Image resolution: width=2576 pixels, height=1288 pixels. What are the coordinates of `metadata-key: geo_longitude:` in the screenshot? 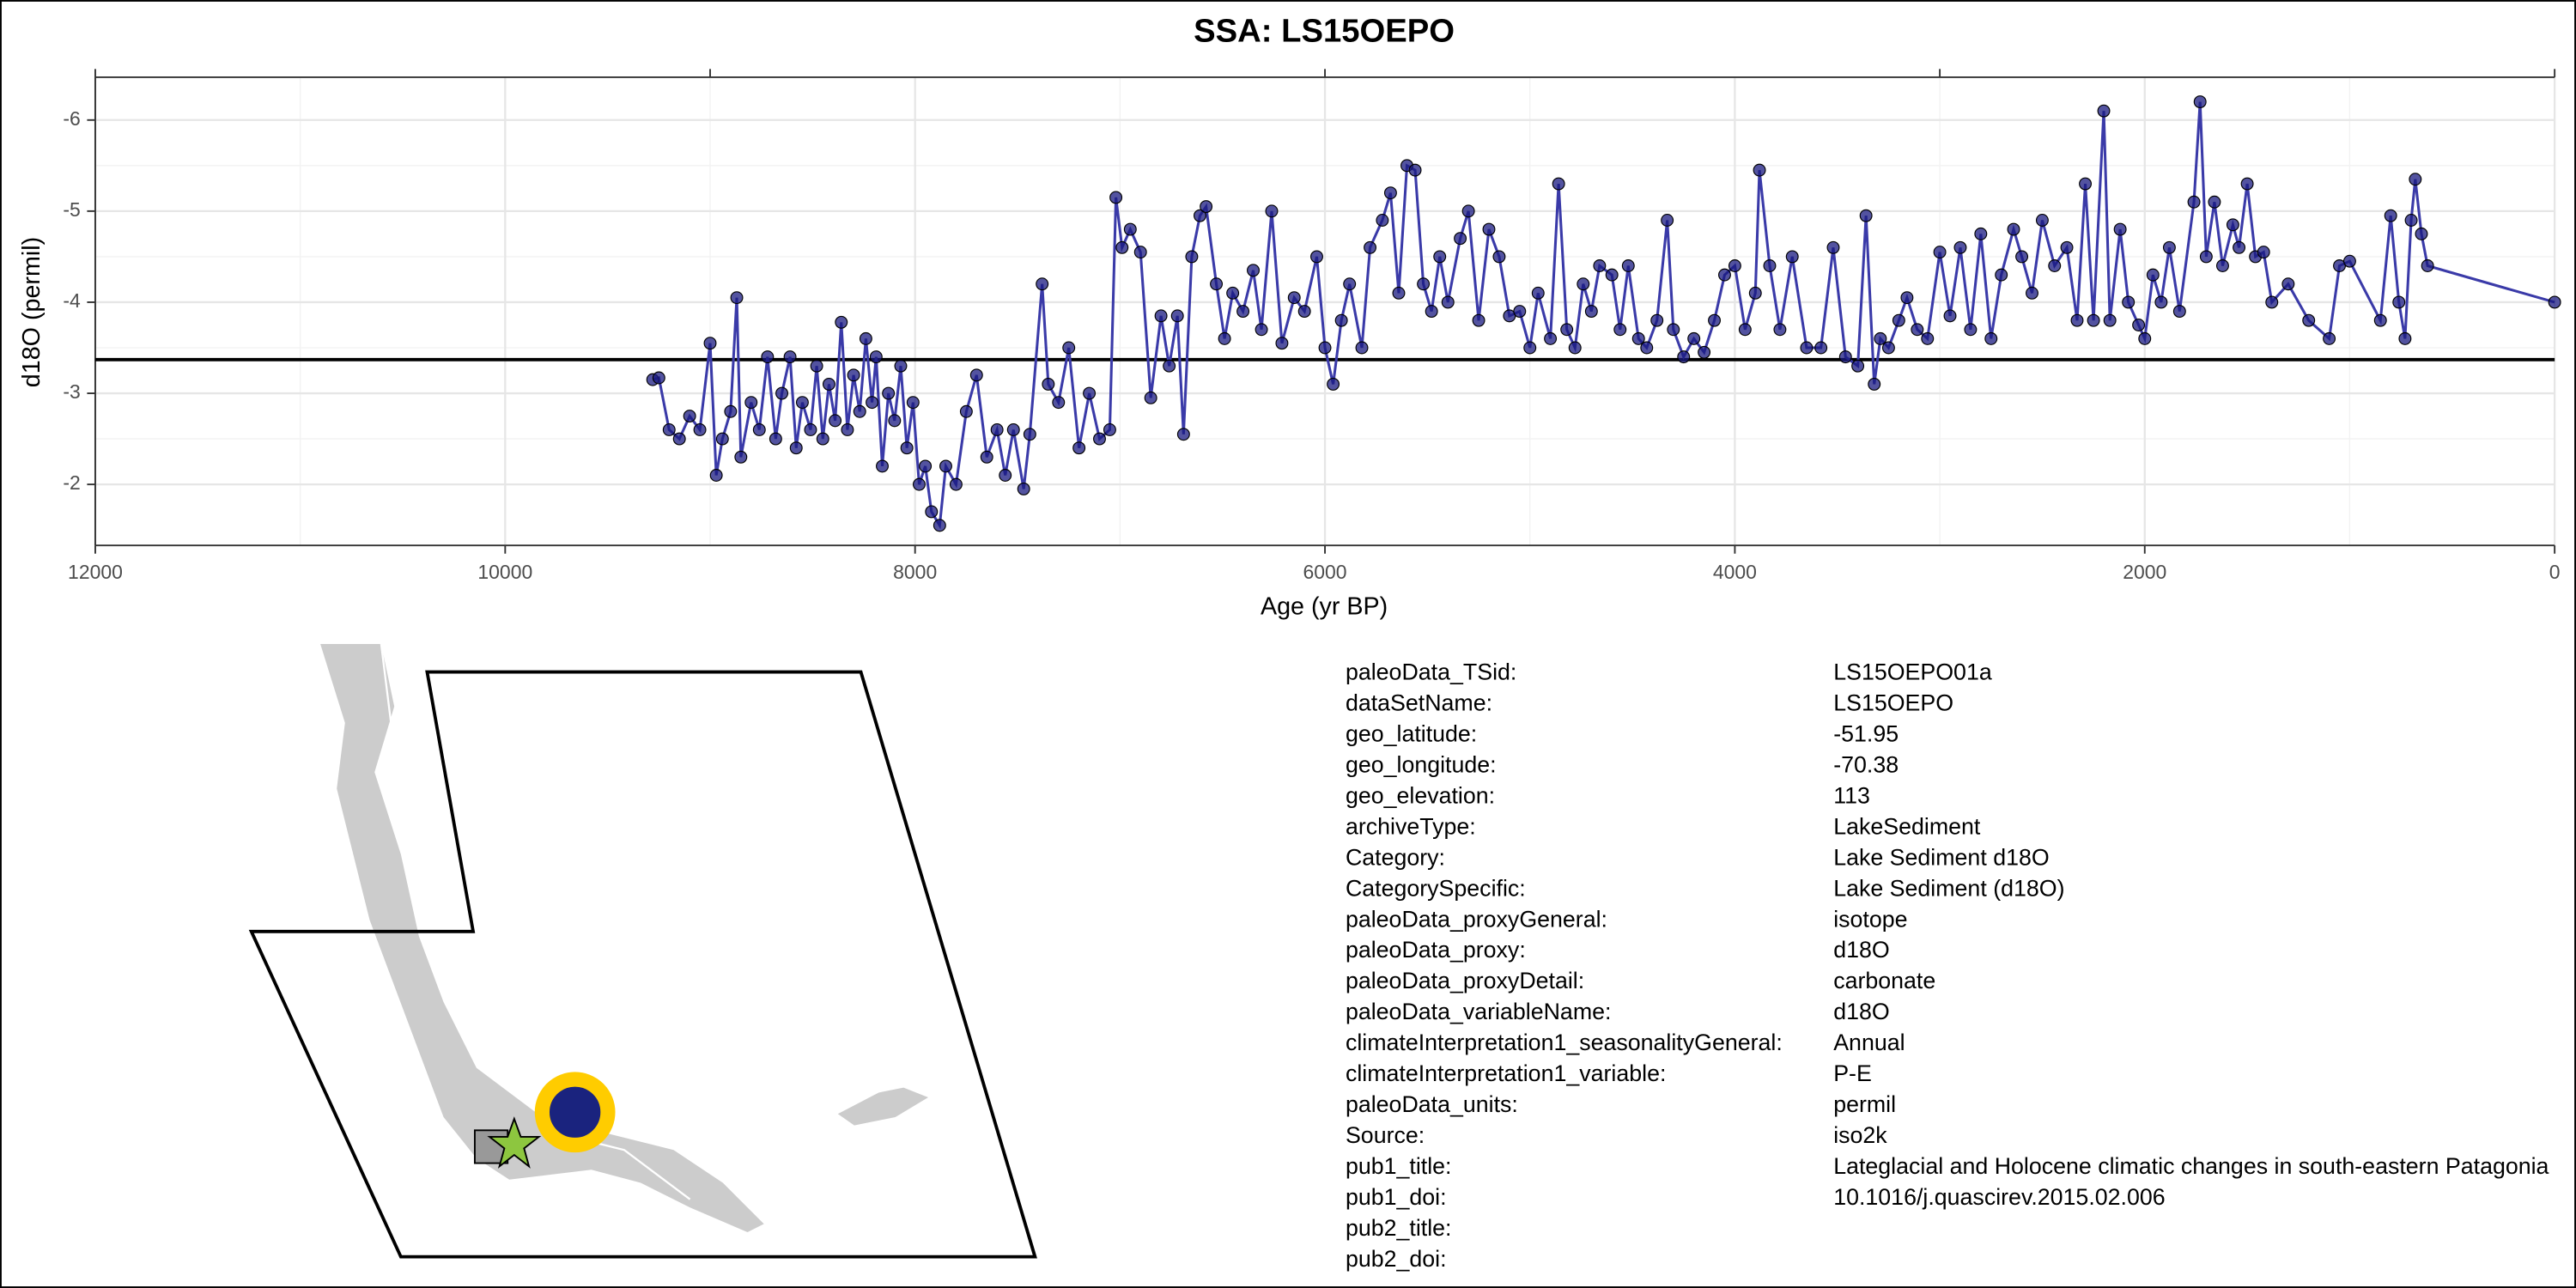 It's located at (1422, 764).